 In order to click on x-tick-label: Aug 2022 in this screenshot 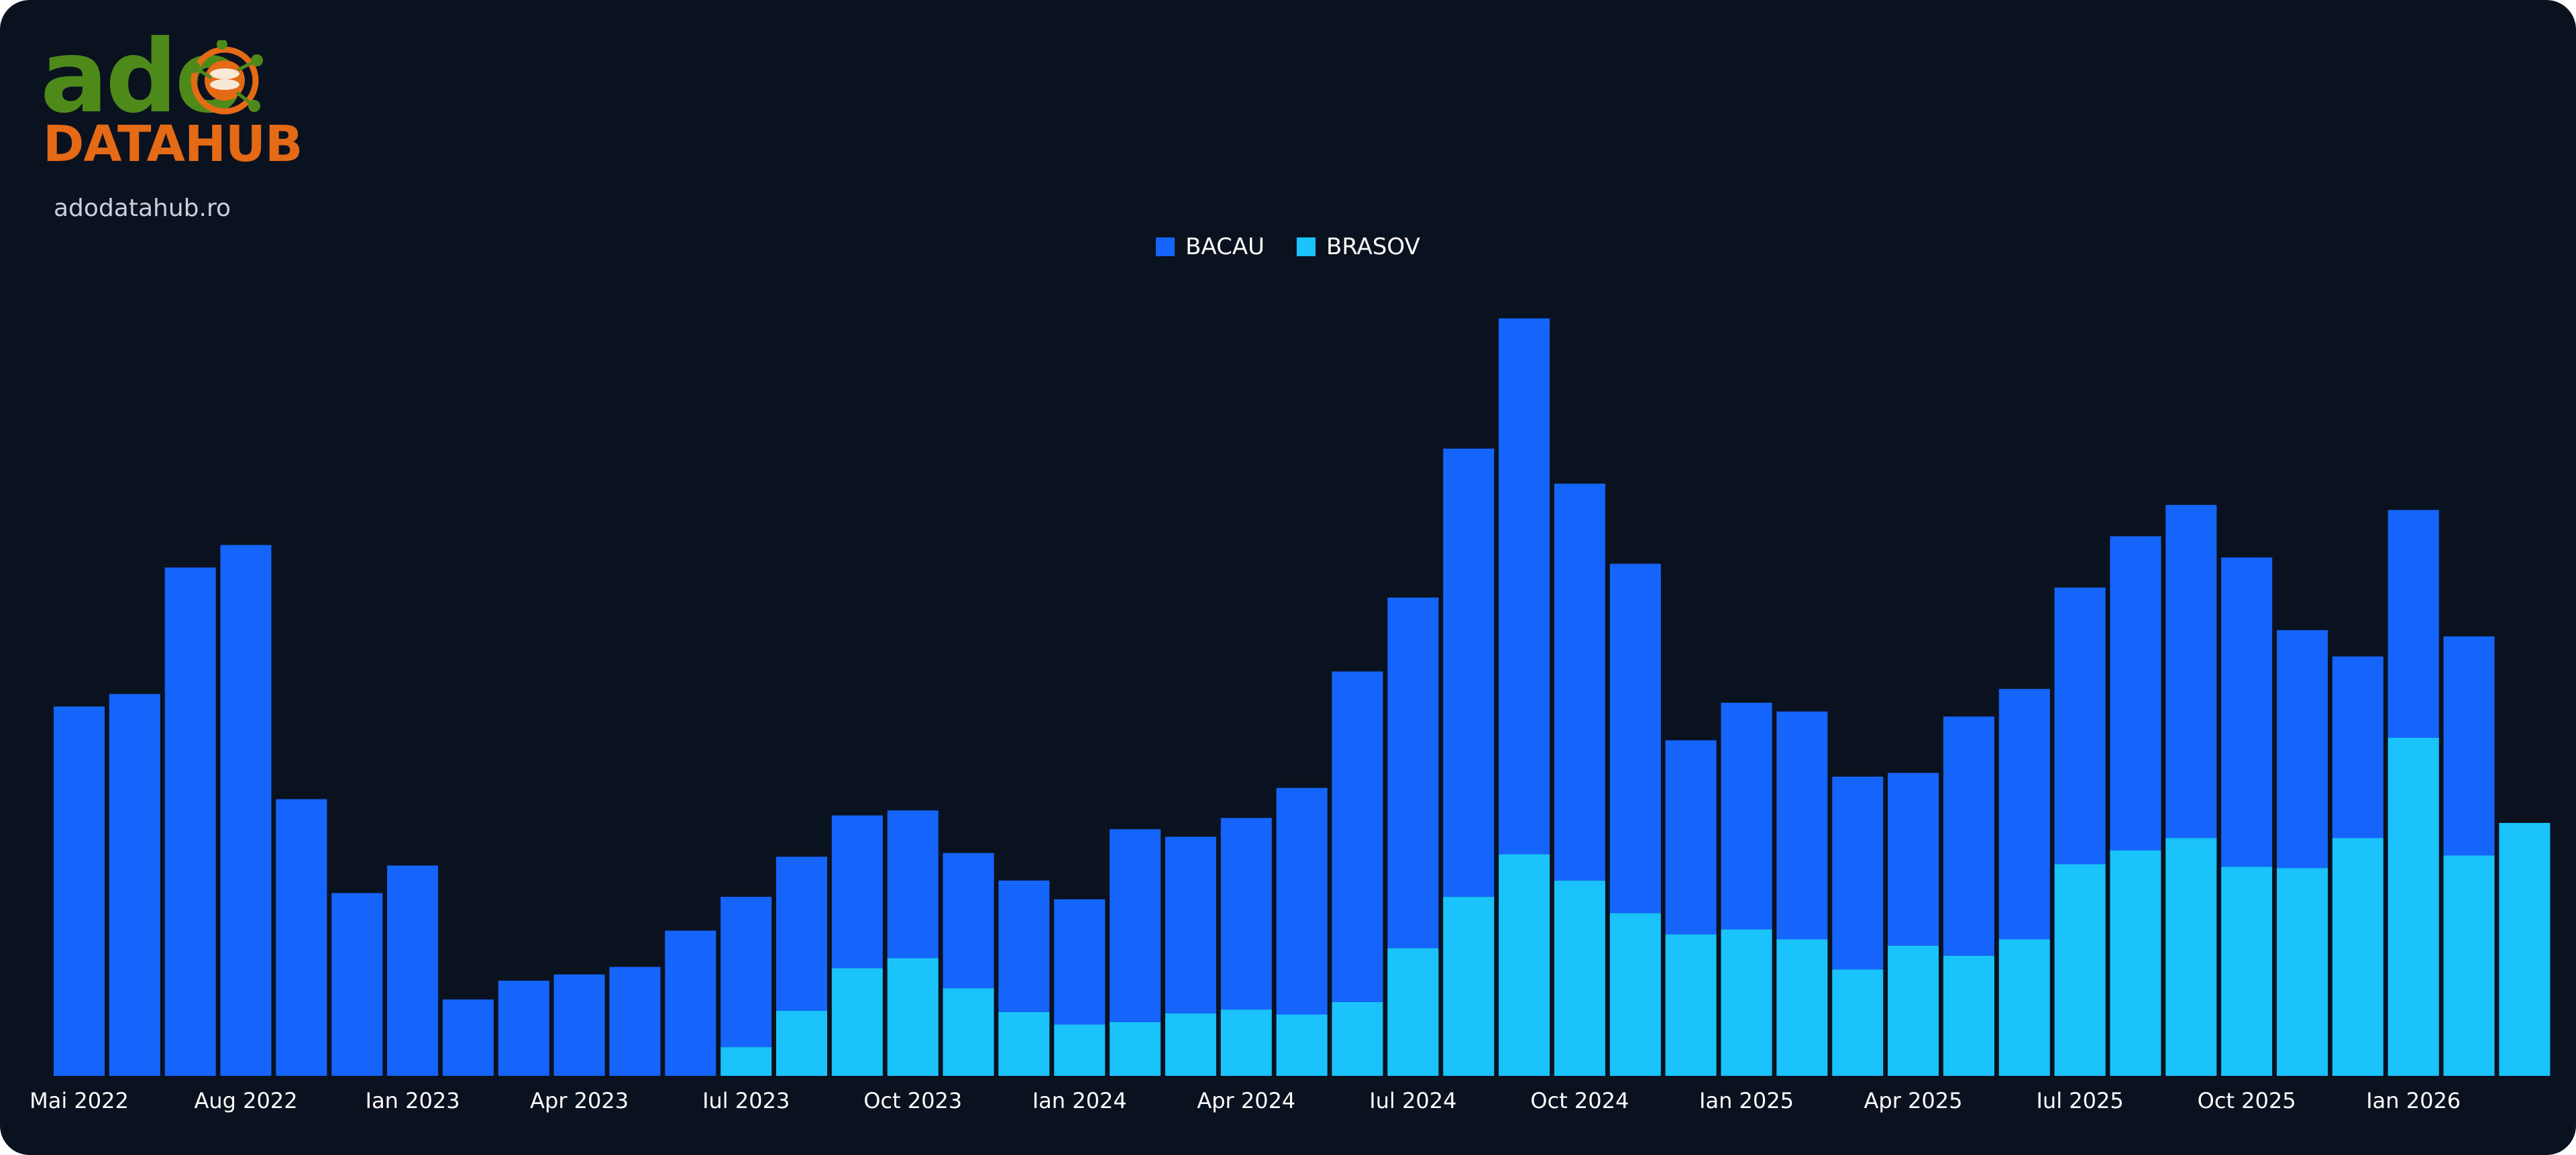, I will do `click(245, 1100)`.